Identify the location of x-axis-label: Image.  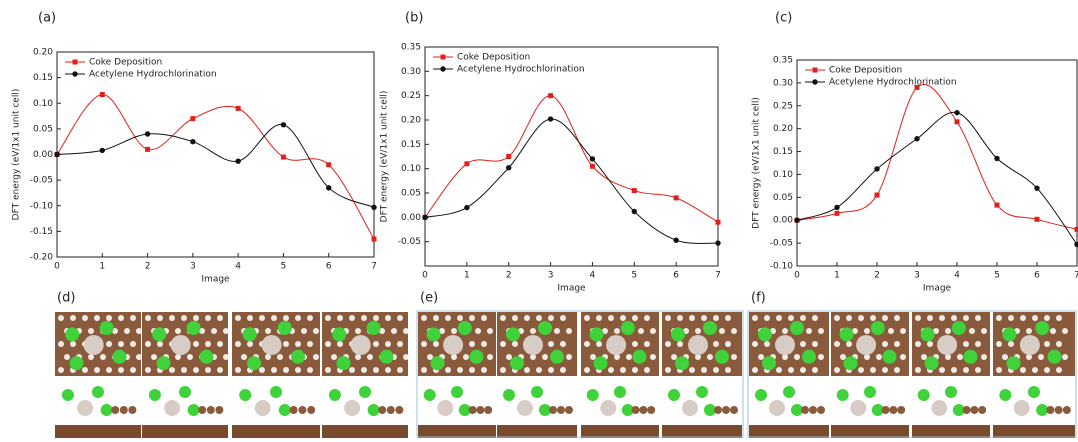
(571, 289).